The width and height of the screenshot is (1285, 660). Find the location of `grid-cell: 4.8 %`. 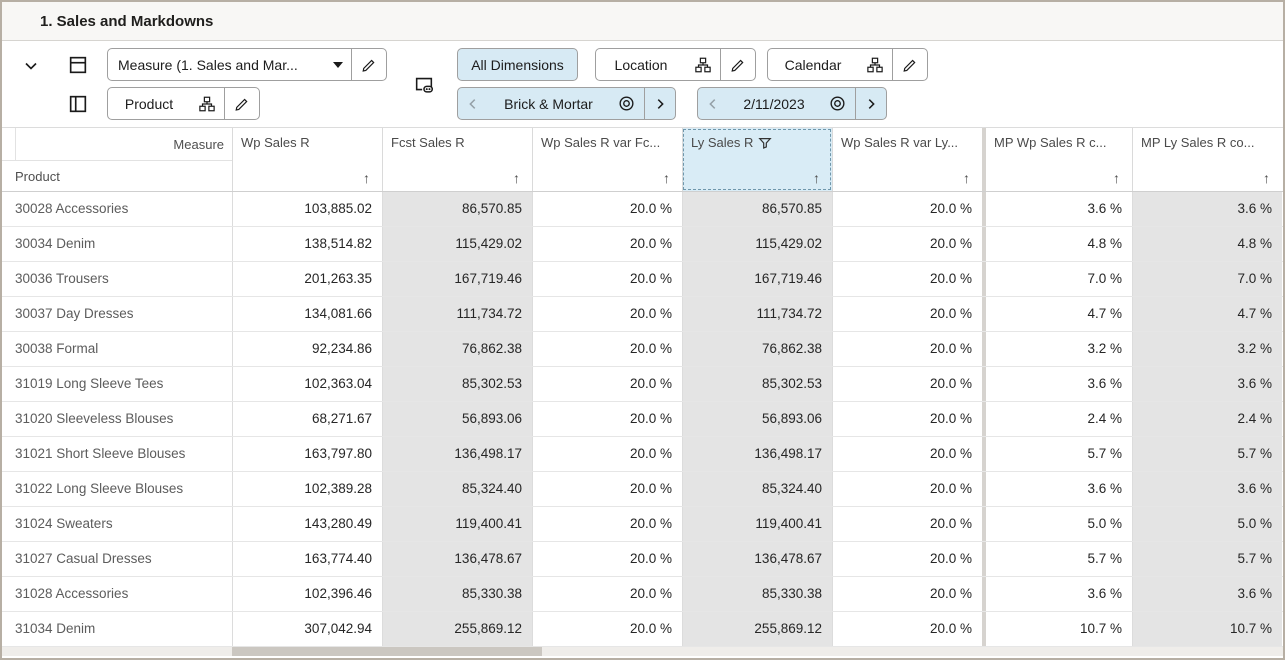

grid-cell: 4.8 % is located at coordinates (1207, 244).